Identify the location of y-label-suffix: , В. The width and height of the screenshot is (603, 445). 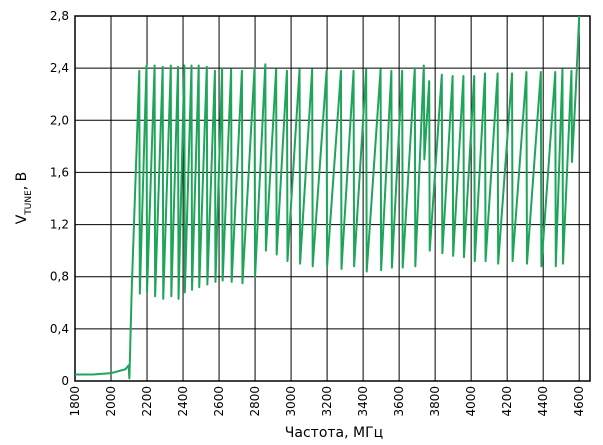
(22, 181).